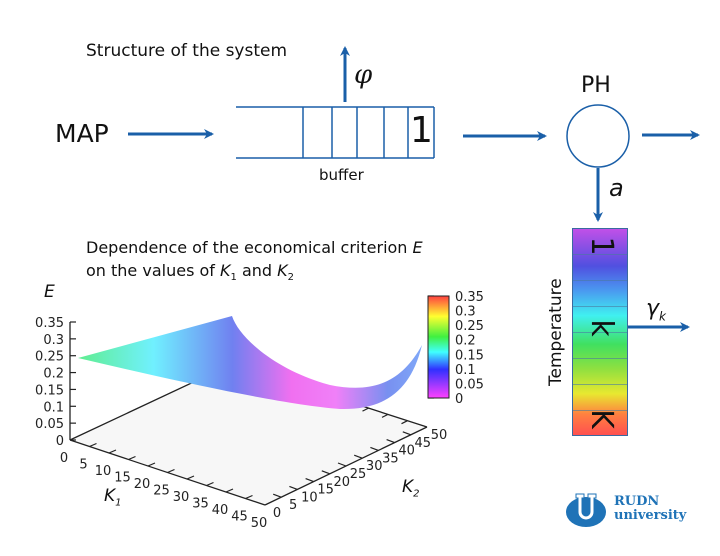 The width and height of the screenshot is (720, 556). Describe the element at coordinates (49, 357) in the screenshot. I see `z-tick-label: 0.25` at that location.